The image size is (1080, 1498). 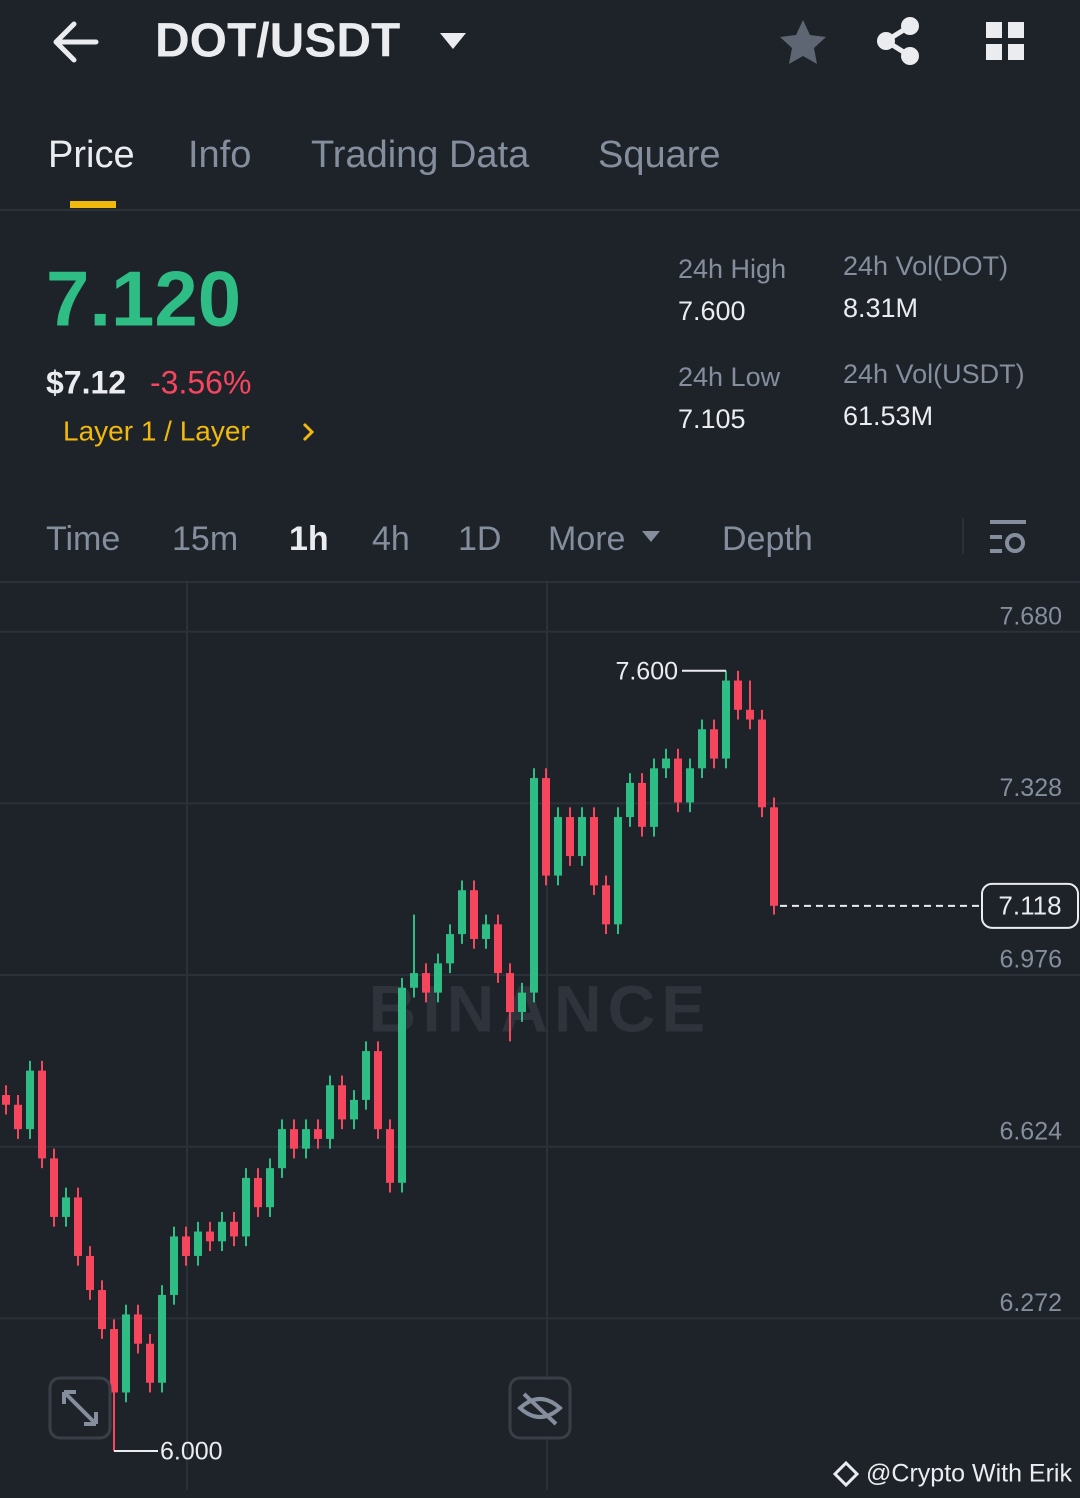 What do you see at coordinates (83, 539) in the screenshot?
I see `interval-tab: Time` at bounding box center [83, 539].